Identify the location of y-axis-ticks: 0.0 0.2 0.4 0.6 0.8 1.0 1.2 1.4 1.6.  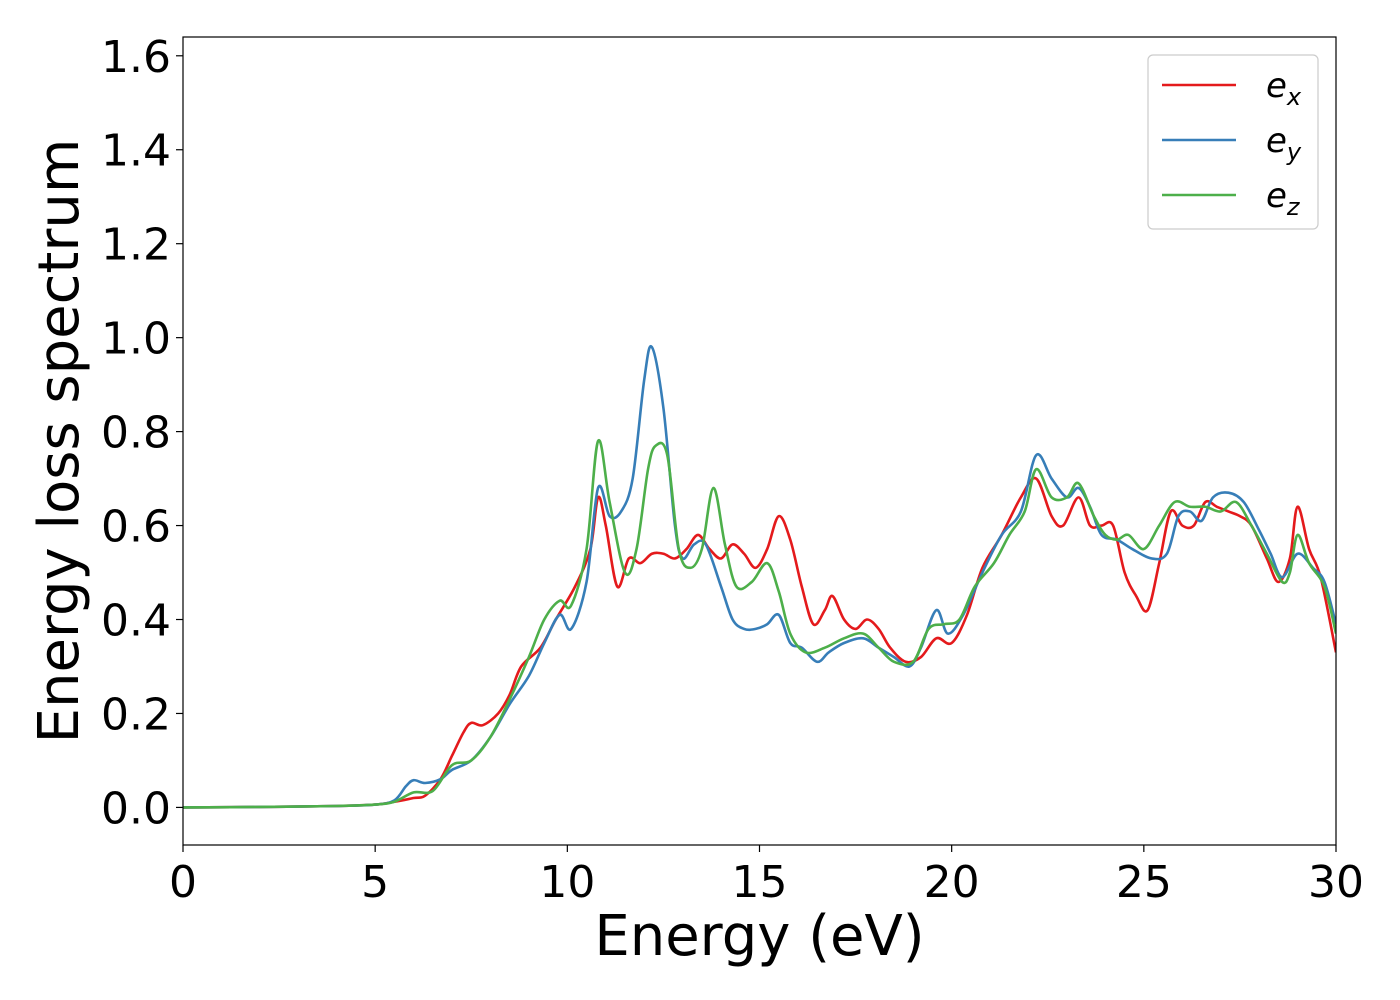
(142, 433).